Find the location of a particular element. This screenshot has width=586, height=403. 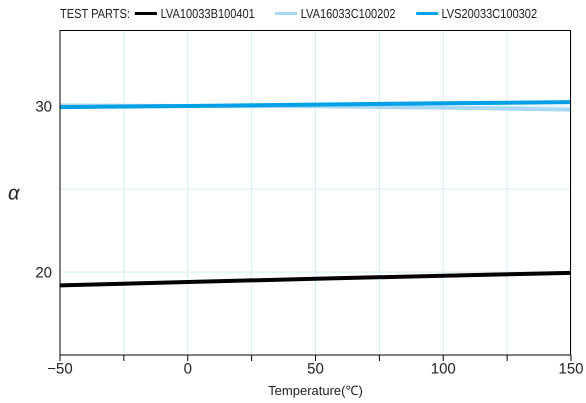

y-tick-label: 30 is located at coordinates (43, 107).